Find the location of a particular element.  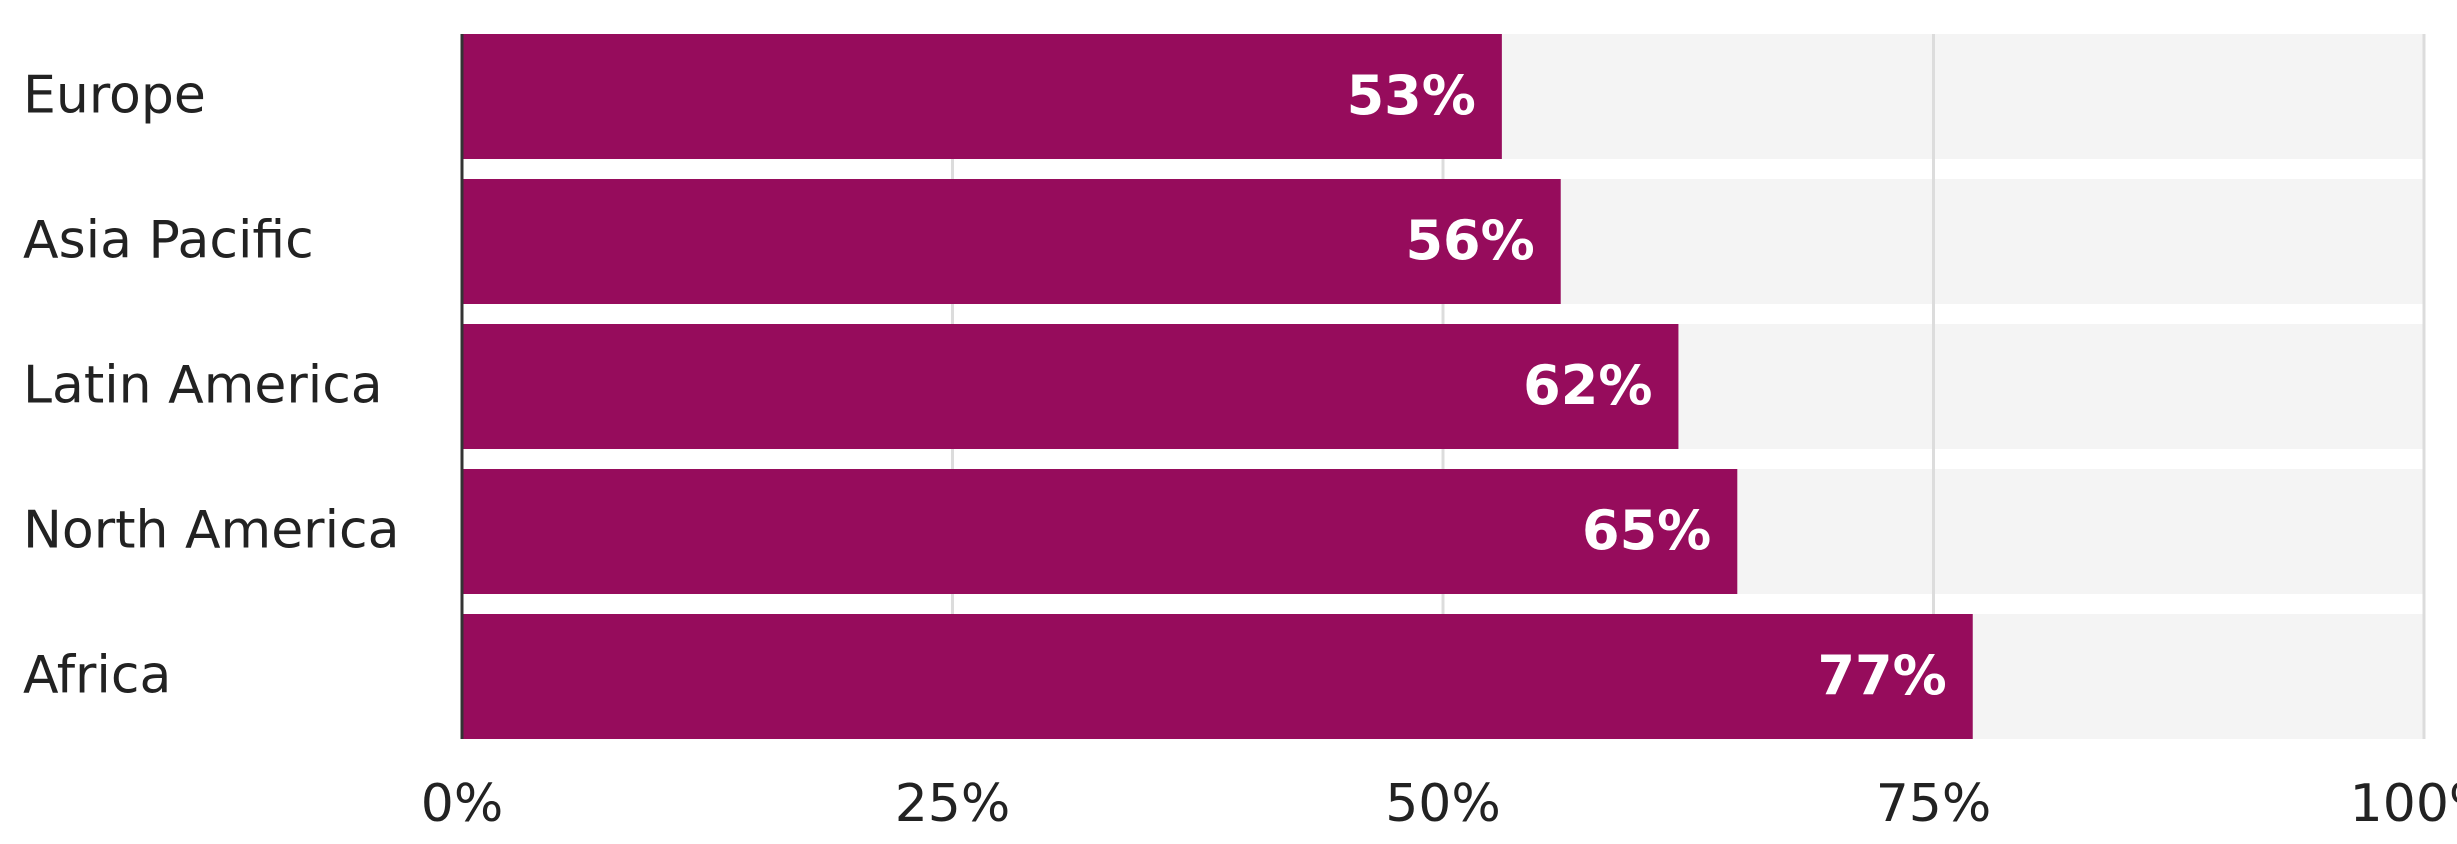

value-label: 56% is located at coordinates (1469, 240).